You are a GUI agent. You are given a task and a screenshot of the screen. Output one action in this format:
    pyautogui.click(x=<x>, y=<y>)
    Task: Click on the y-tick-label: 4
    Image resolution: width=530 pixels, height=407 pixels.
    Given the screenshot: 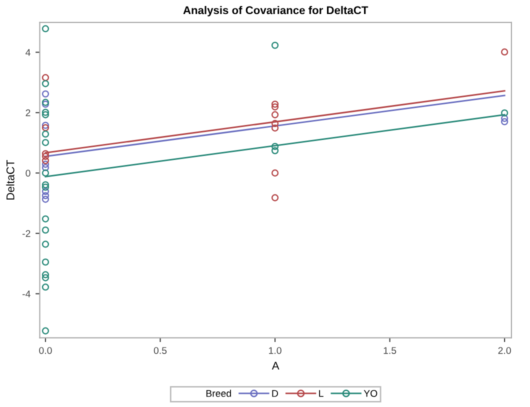 What is the action you would take?
    pyautogui.click(x=28, y=52)
    